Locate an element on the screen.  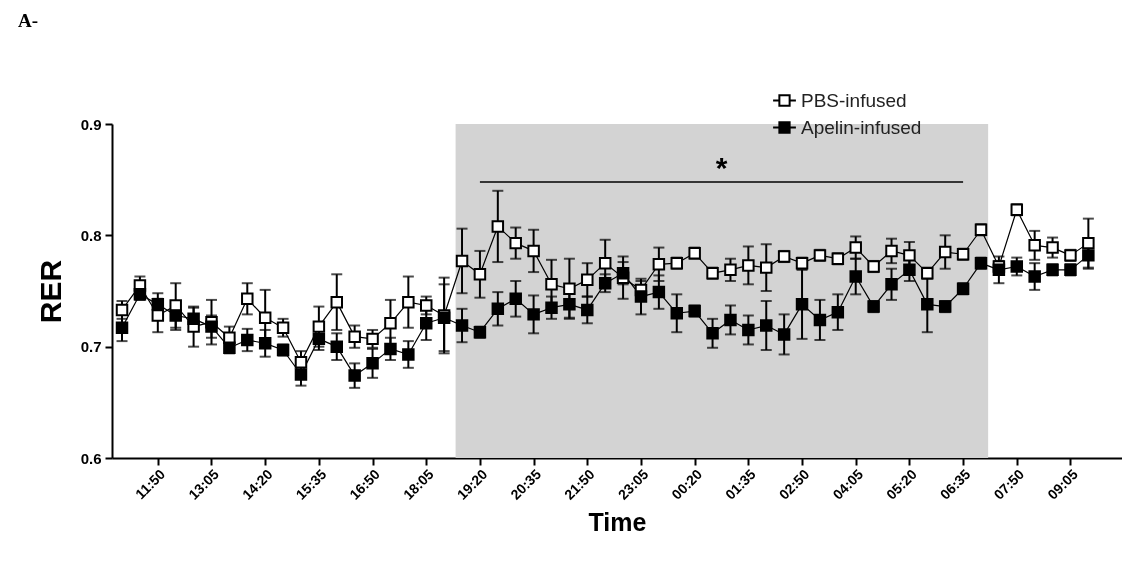
legend-label: PBS-infused is located at coordinates (854, 100).